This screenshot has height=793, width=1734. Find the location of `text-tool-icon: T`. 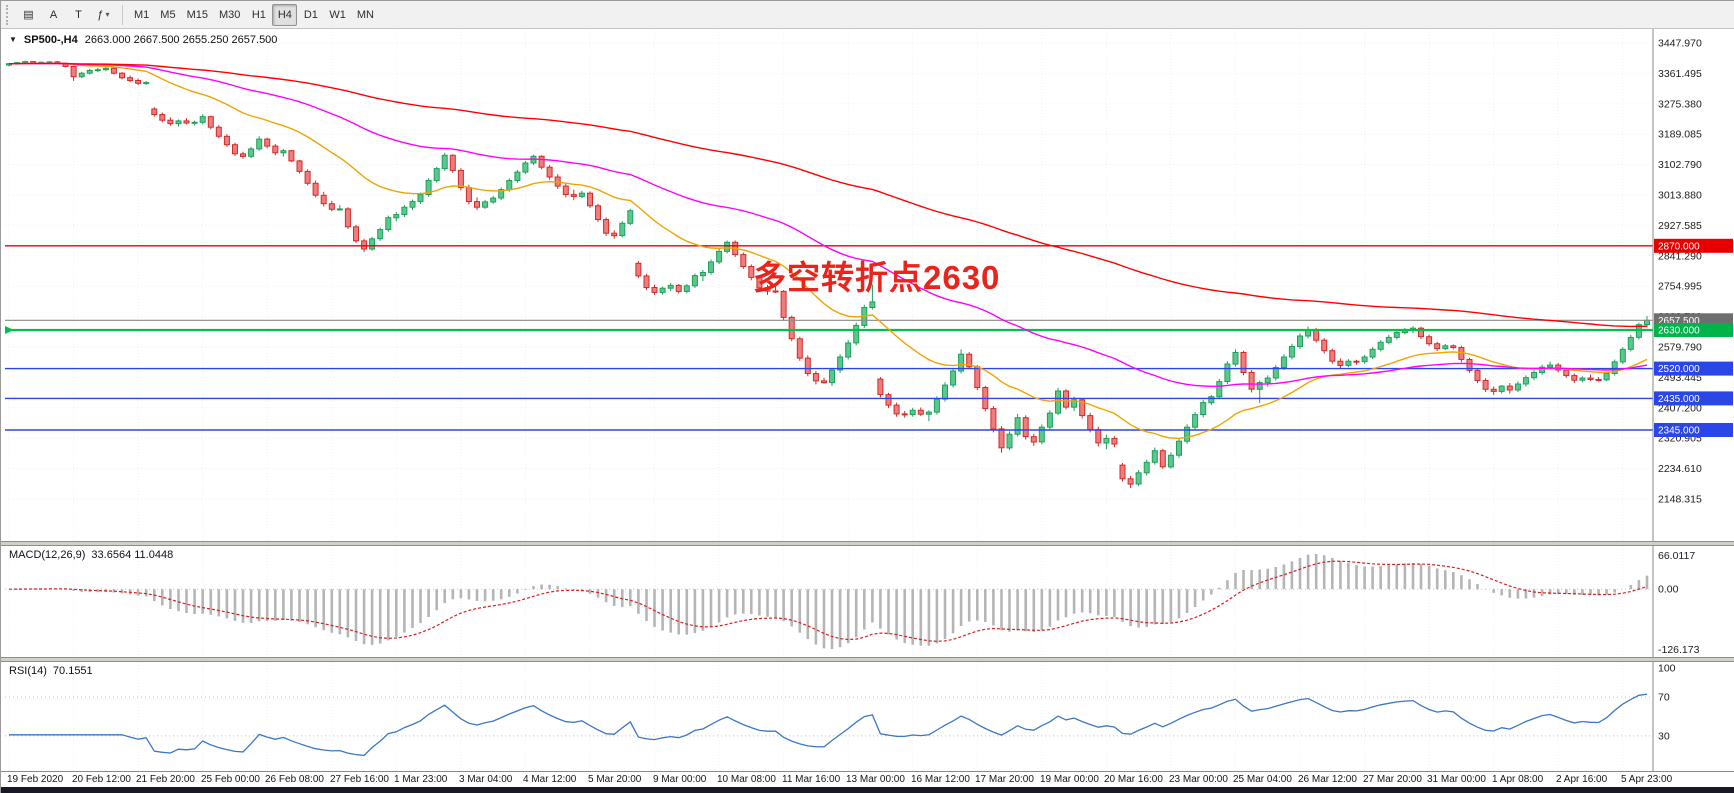

text-tool-icon: T is located at coordinates (78, 14).